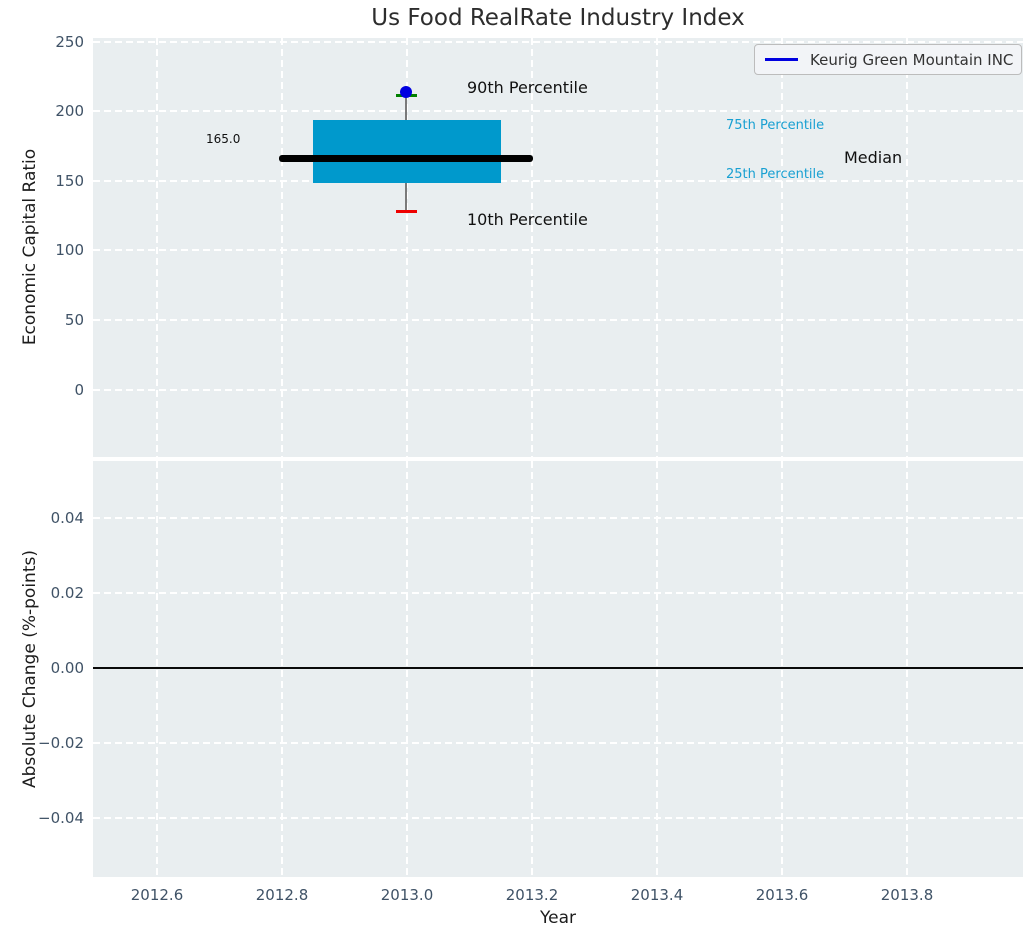 This screenshot has height=942, width=1034. Describe the element at coordinates (223, 139) in the screenshot. I see `annotation-median-value: 165.0` at that location.